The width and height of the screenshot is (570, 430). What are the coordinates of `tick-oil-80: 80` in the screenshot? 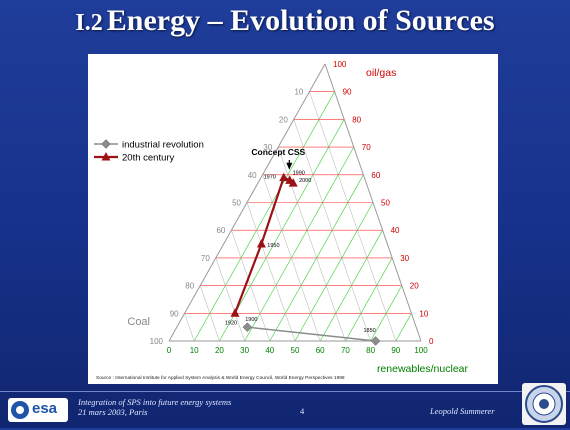 It's located at (356, 119).